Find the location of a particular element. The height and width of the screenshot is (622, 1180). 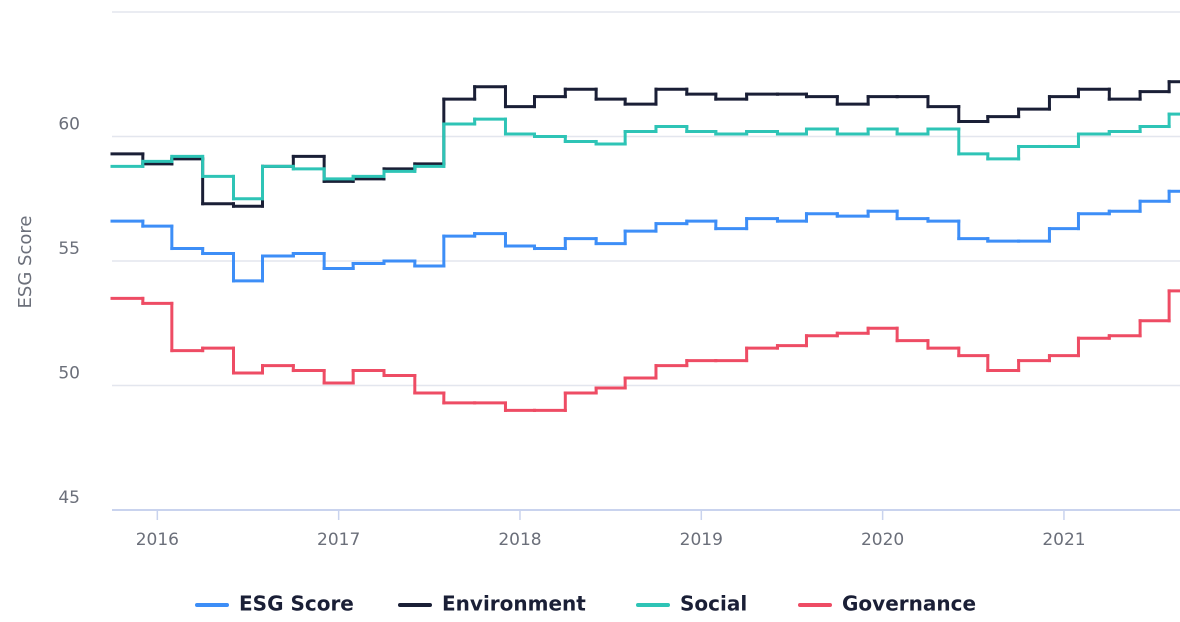

x-tick-label: 2019 is located at coordinates (701, 540).